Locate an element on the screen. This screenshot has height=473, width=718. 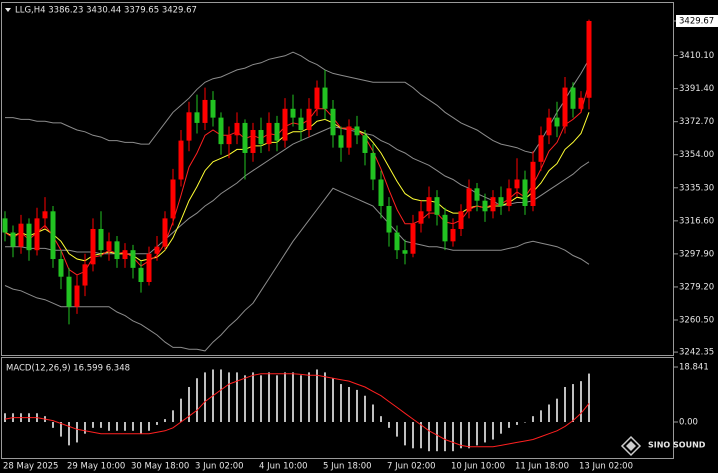
y-tick-label: 3429.67 is located at coordinates (696, 21).